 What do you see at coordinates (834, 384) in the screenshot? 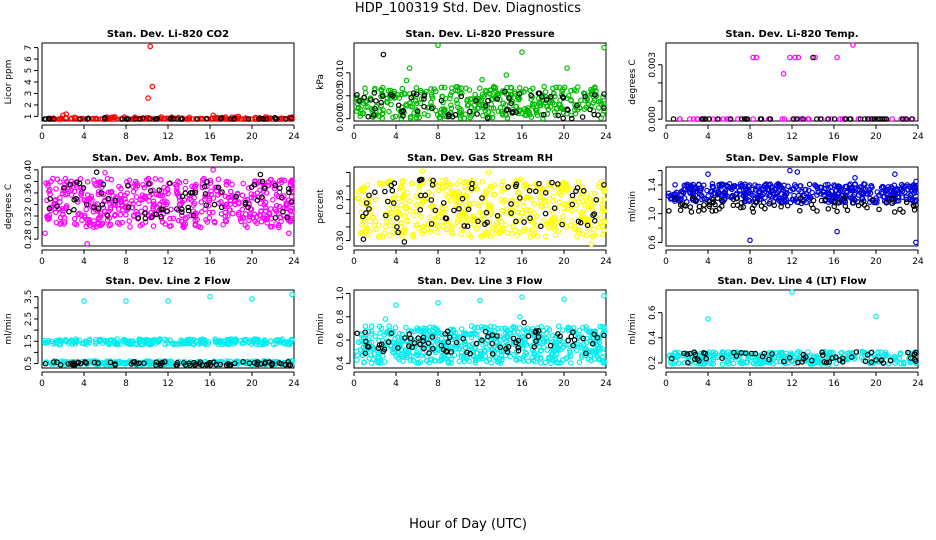
I see `x-tick-label: 16` at bounding box center [834, 384].